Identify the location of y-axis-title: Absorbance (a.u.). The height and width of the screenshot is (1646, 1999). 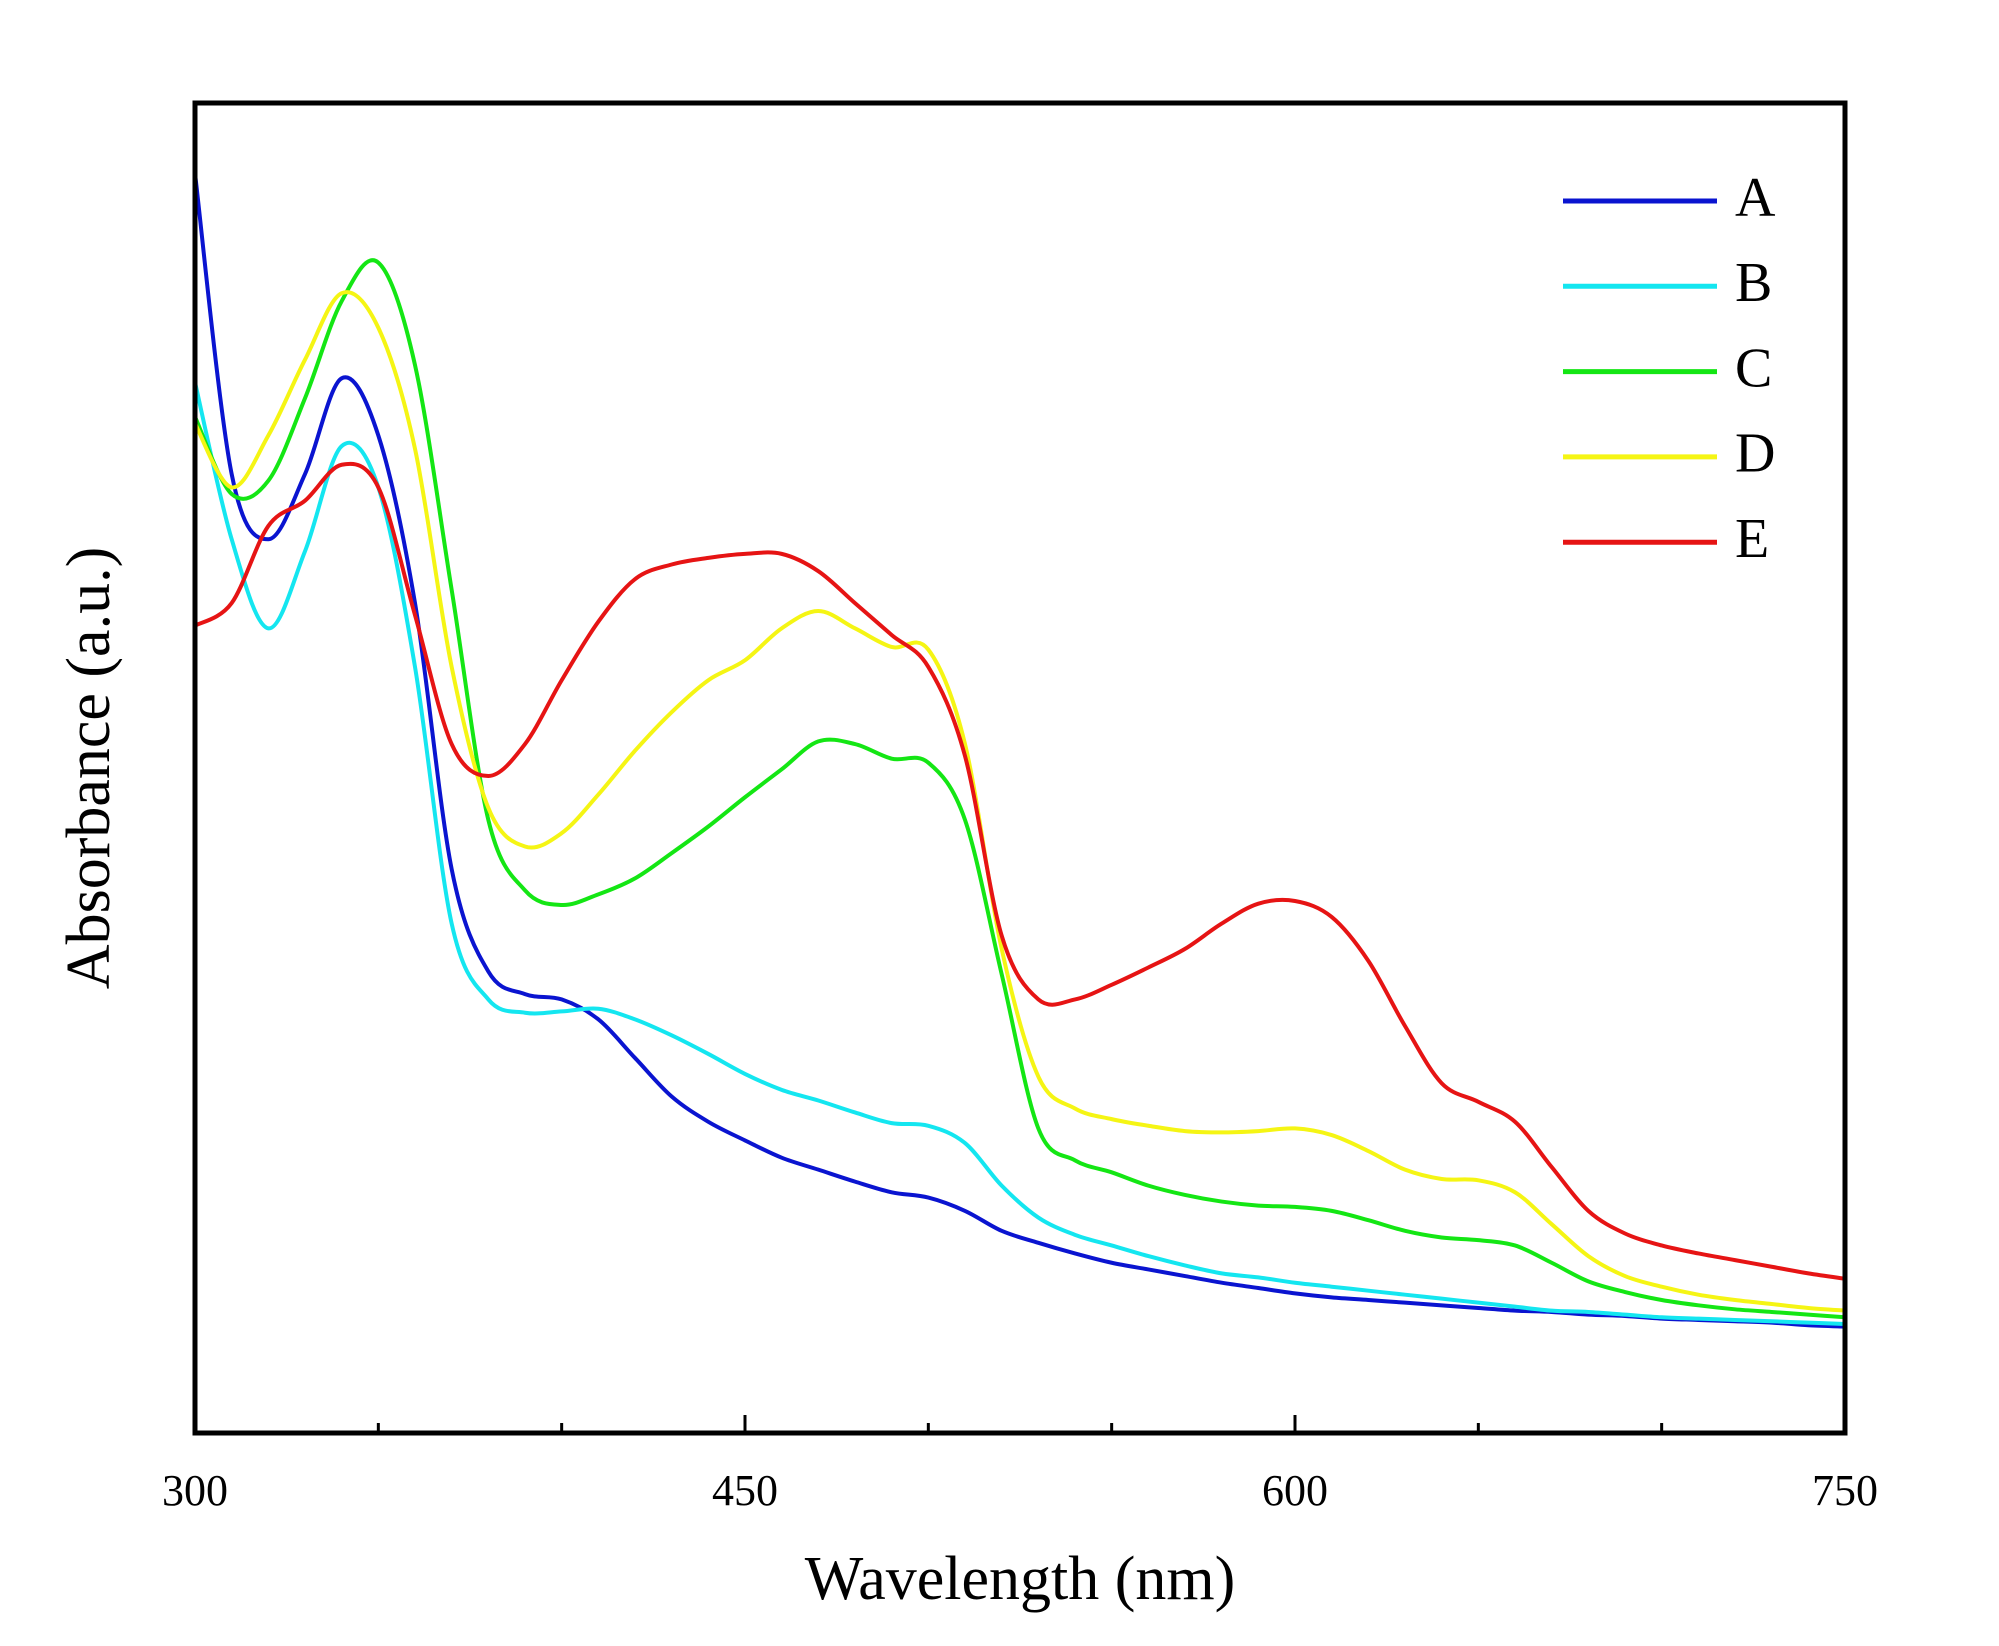
(89, 768).